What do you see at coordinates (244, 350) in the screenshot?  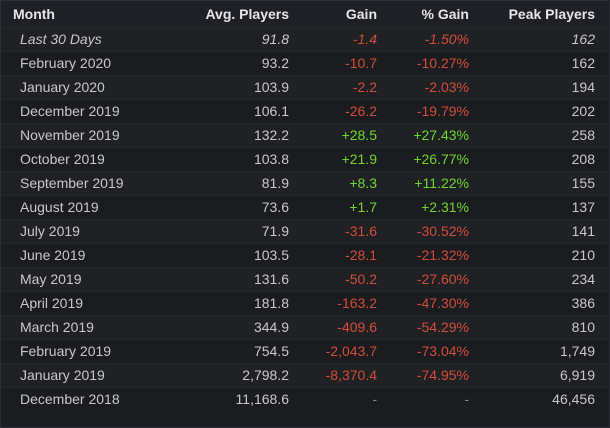 I see `avg-players-cell: 754.5` at bounding box center [244, 350].